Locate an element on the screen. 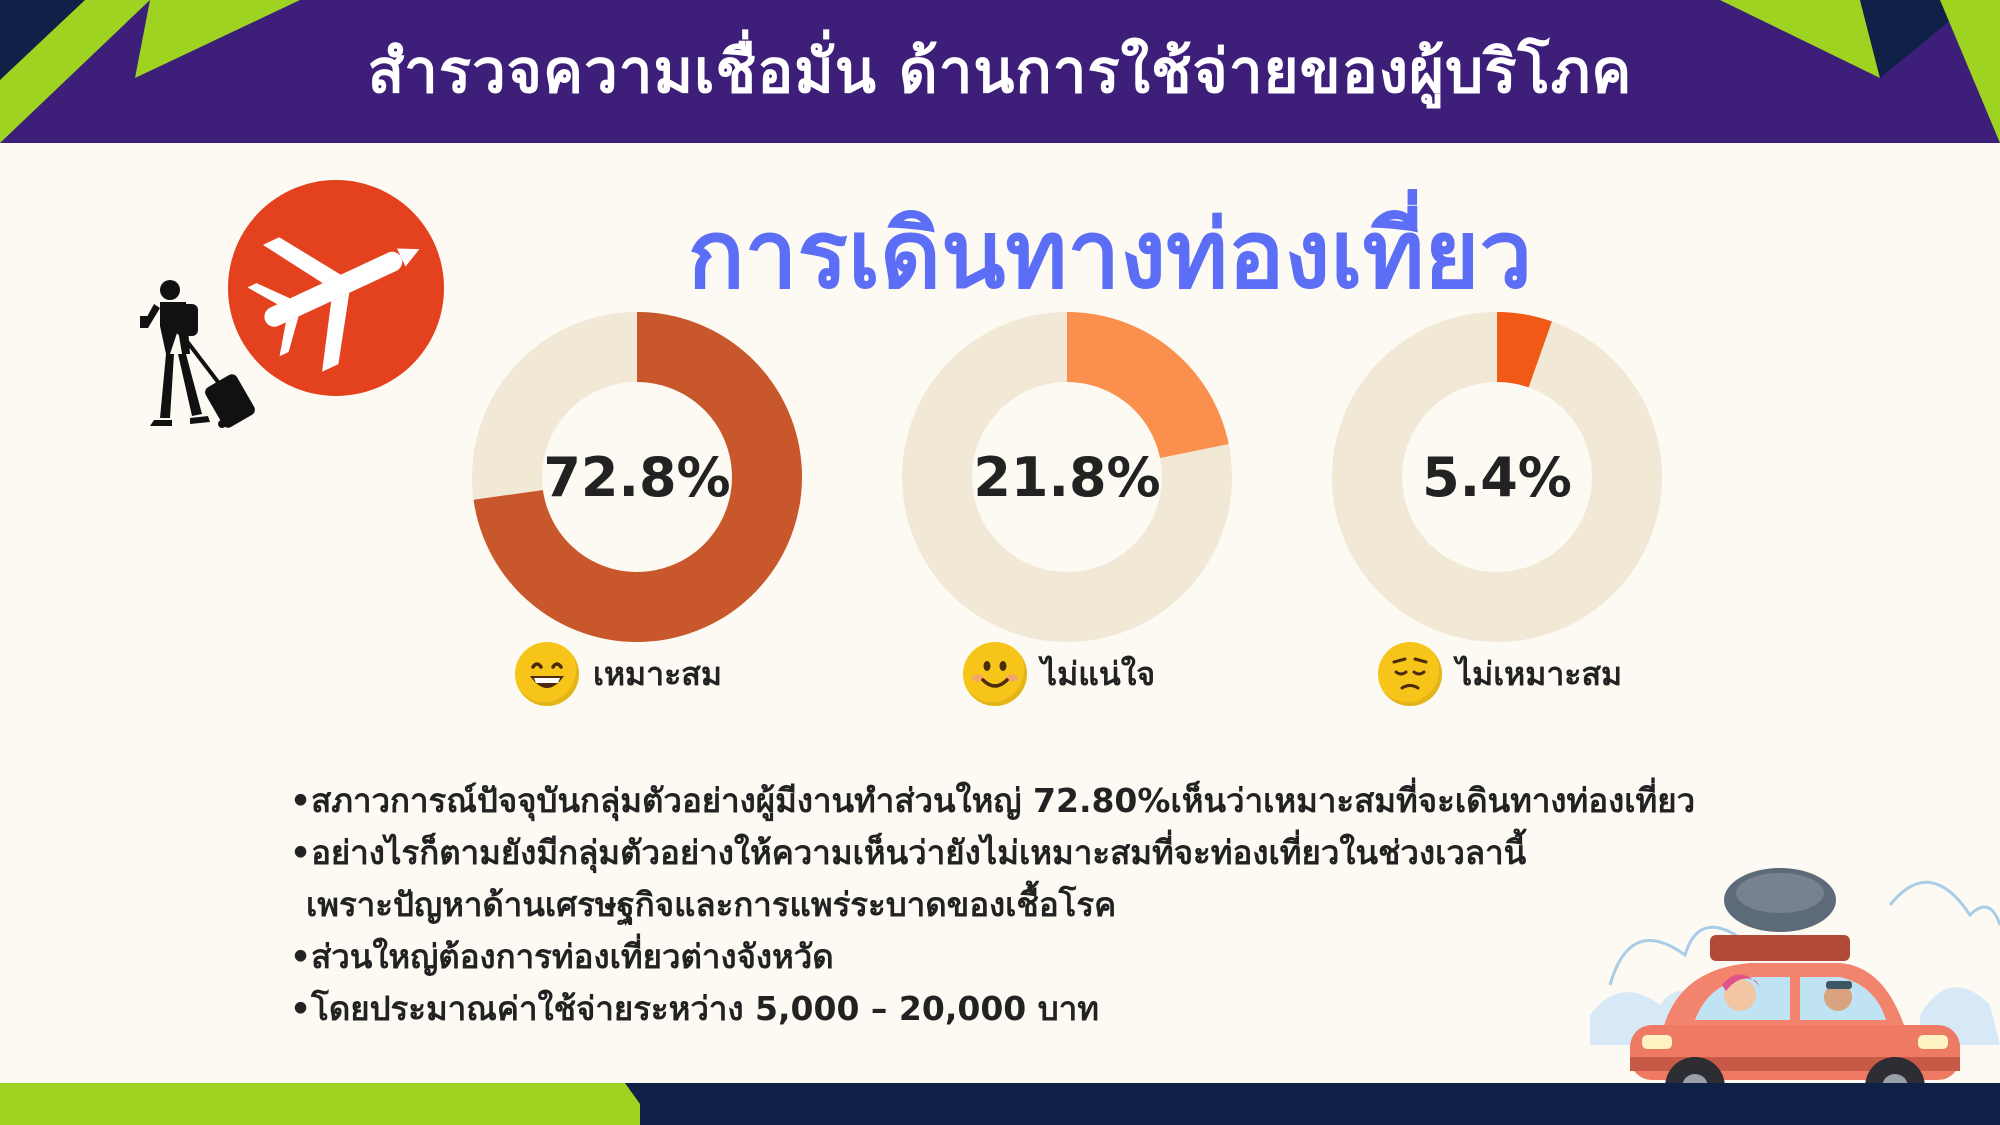 The height and width of the screenshot is (1125, 2000). traveler-icon is located at coordinates (197, 354).